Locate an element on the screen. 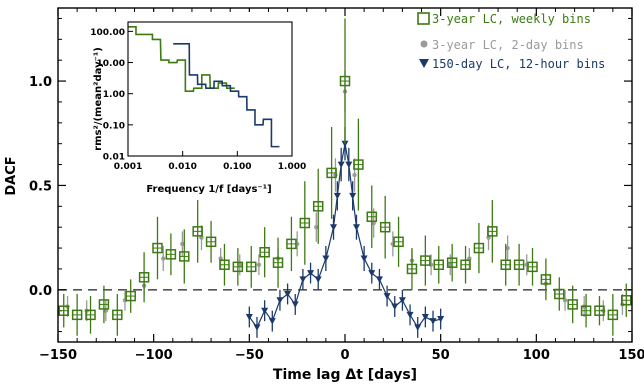  y-tick-label: 1.0 is located at coordinates (40, 82).